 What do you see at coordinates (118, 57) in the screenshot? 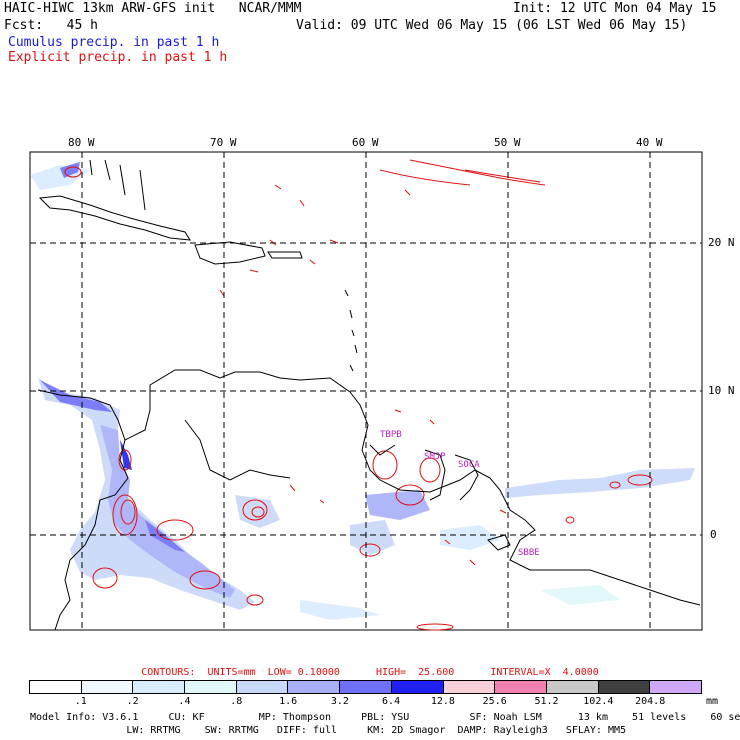
I see `explicit-legend-label: Explicit precip. in past 1 h` at bounding box center [118, 57].